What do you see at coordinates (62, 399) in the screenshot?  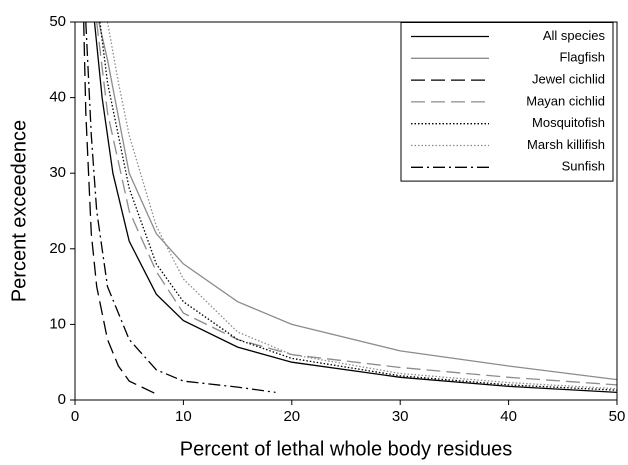 I see `y-tick-label: 0` at bounding box center [62, 399].